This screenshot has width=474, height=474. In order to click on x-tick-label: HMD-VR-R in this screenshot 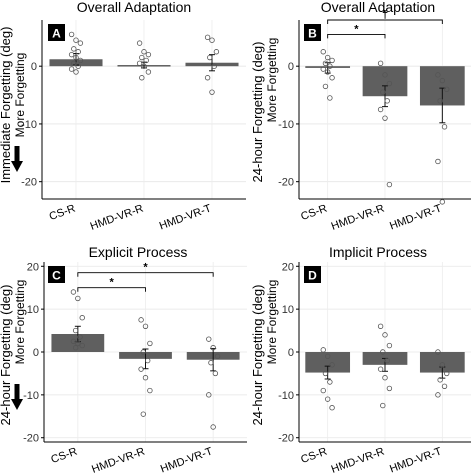, I will do `click(358, 460)`.